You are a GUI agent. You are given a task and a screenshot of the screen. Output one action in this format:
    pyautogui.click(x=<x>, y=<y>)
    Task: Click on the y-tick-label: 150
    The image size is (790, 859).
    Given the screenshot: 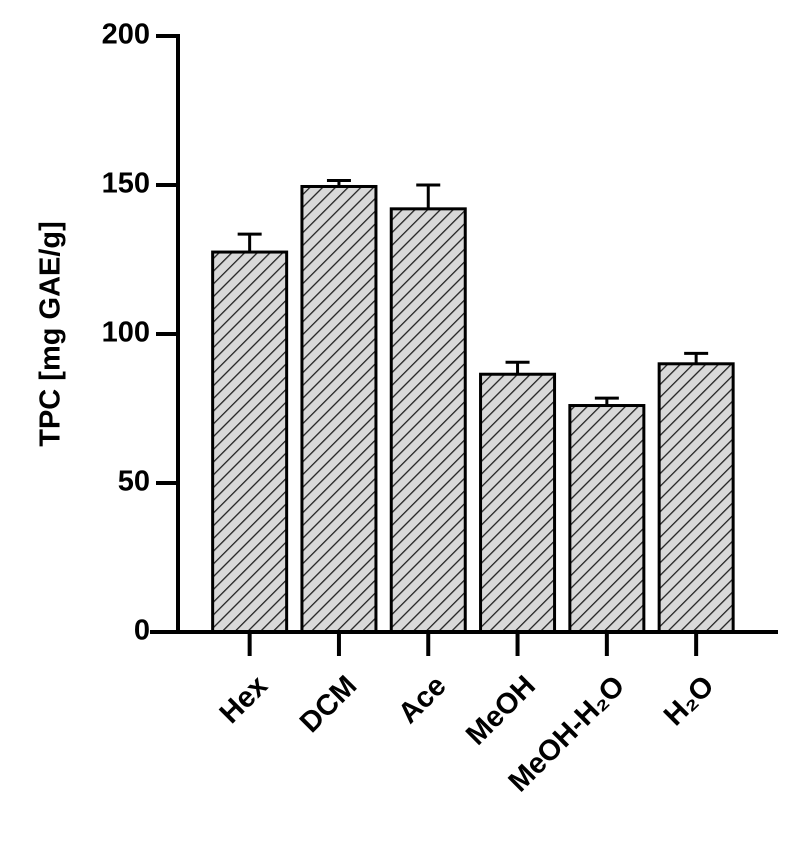 What is the action you would take?
    pyautogui.click(x=126, y=184)
    